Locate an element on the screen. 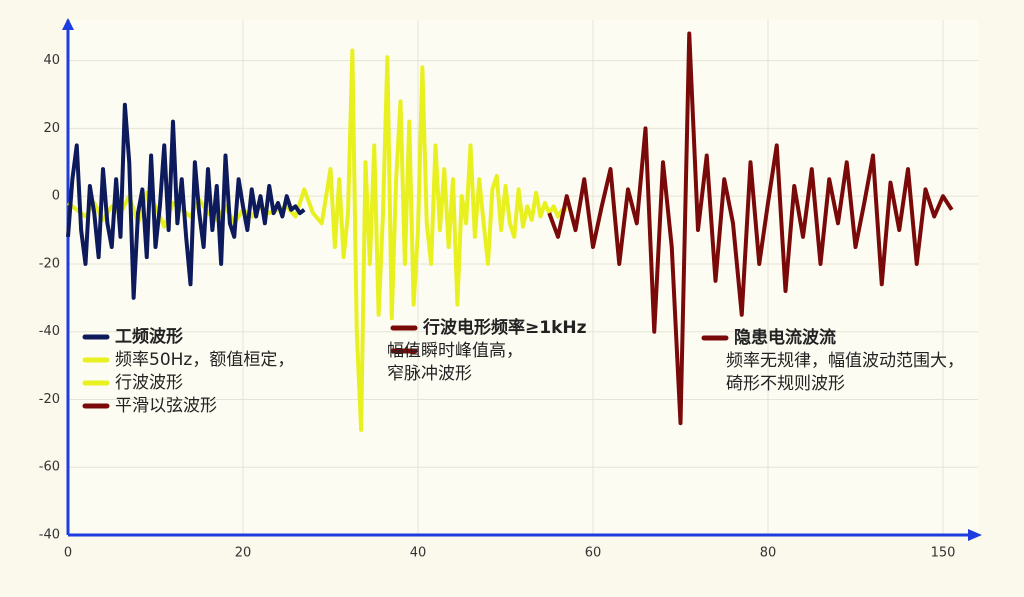  y-tick-label: 40 is located at coordinates (51, 60).